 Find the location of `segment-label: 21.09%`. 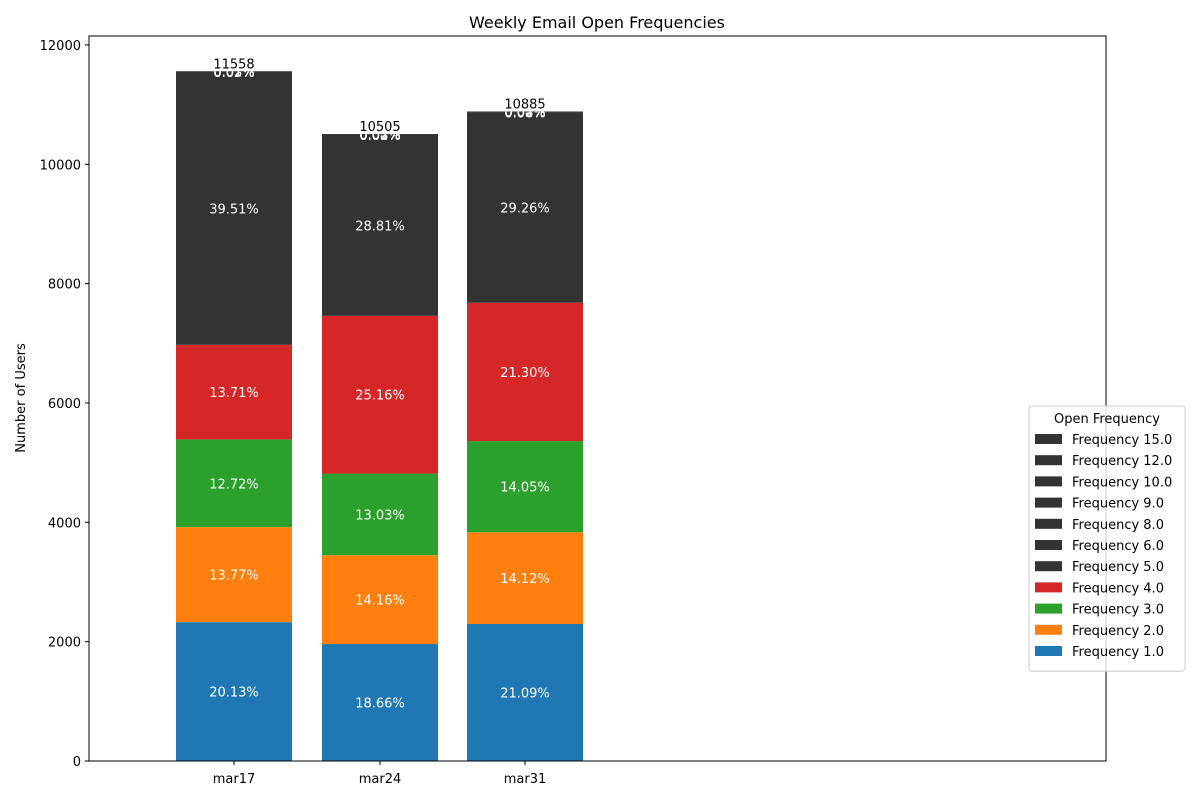

segment-label: 21.09% is located at coordinates (525, 693).